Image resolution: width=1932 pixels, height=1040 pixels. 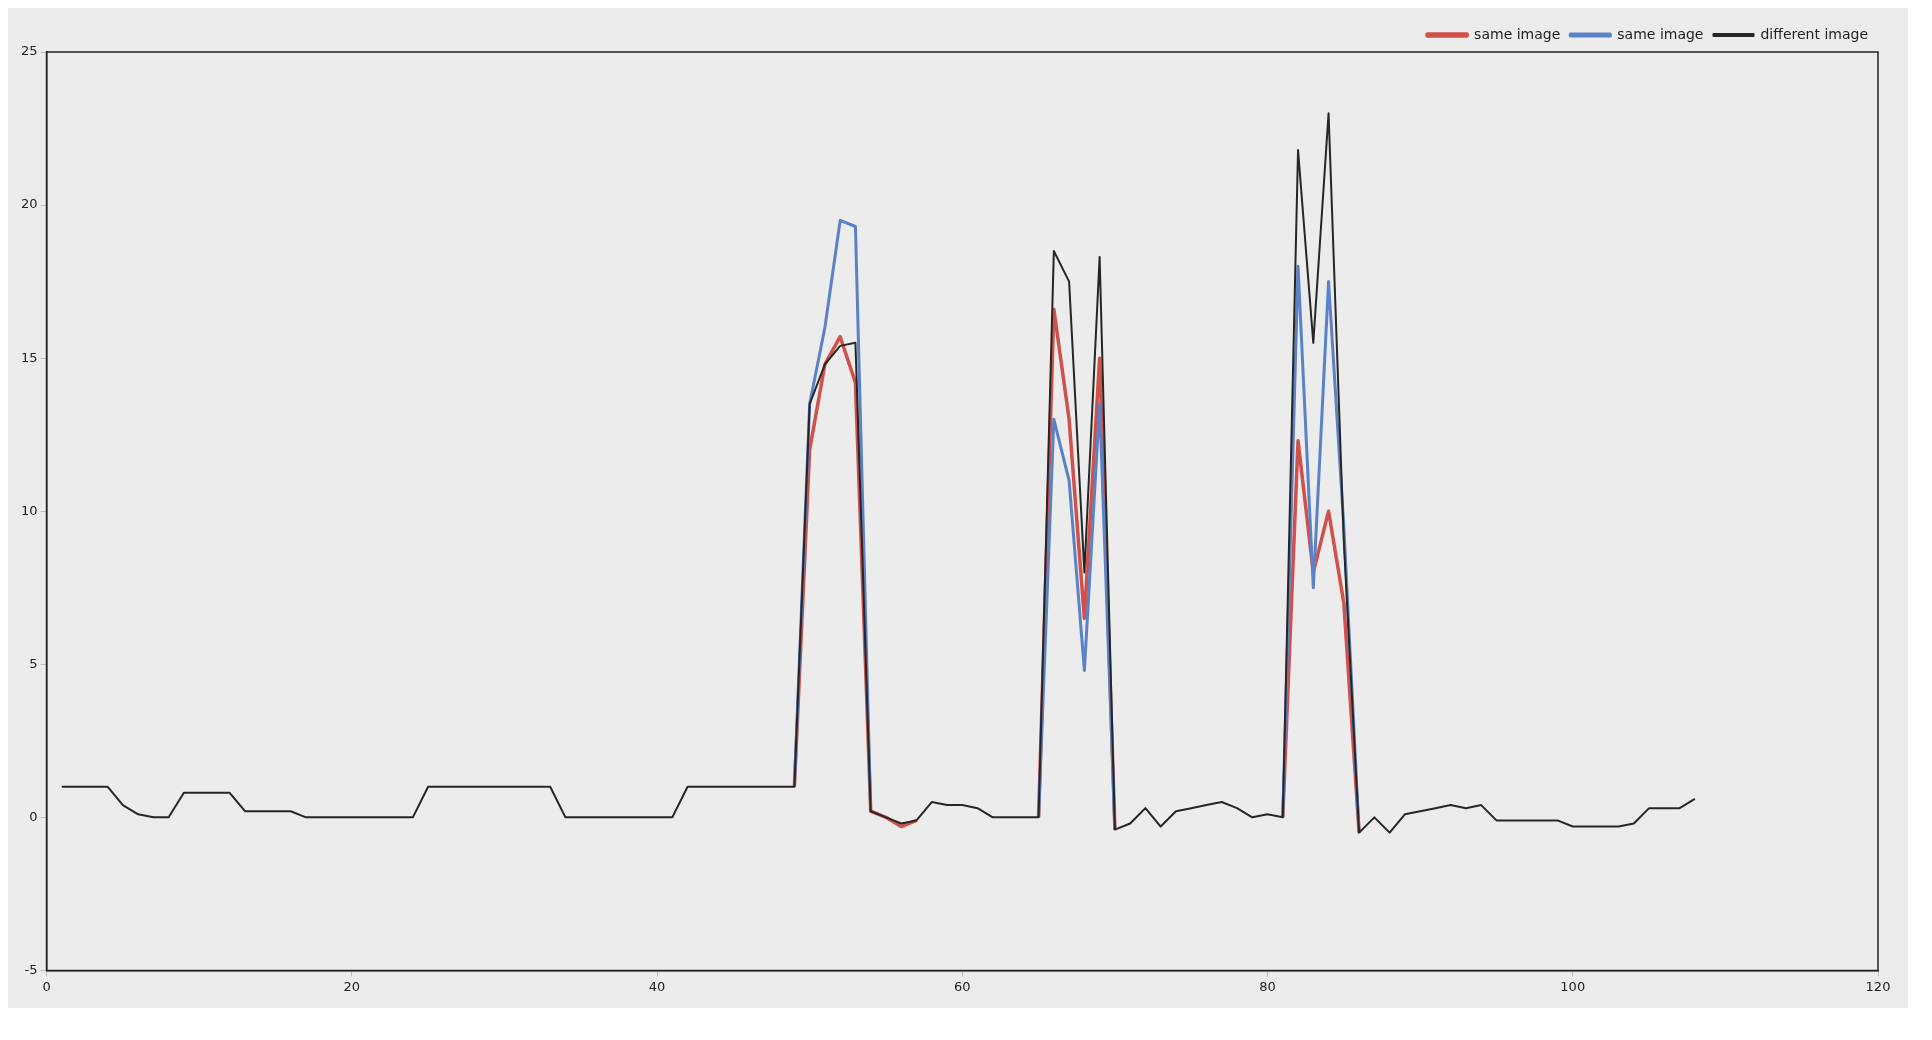 What do you see at coordinates (33, 816) in the screenshot?
I see `y-tick-label: 0` at bounding box center [33, 816].